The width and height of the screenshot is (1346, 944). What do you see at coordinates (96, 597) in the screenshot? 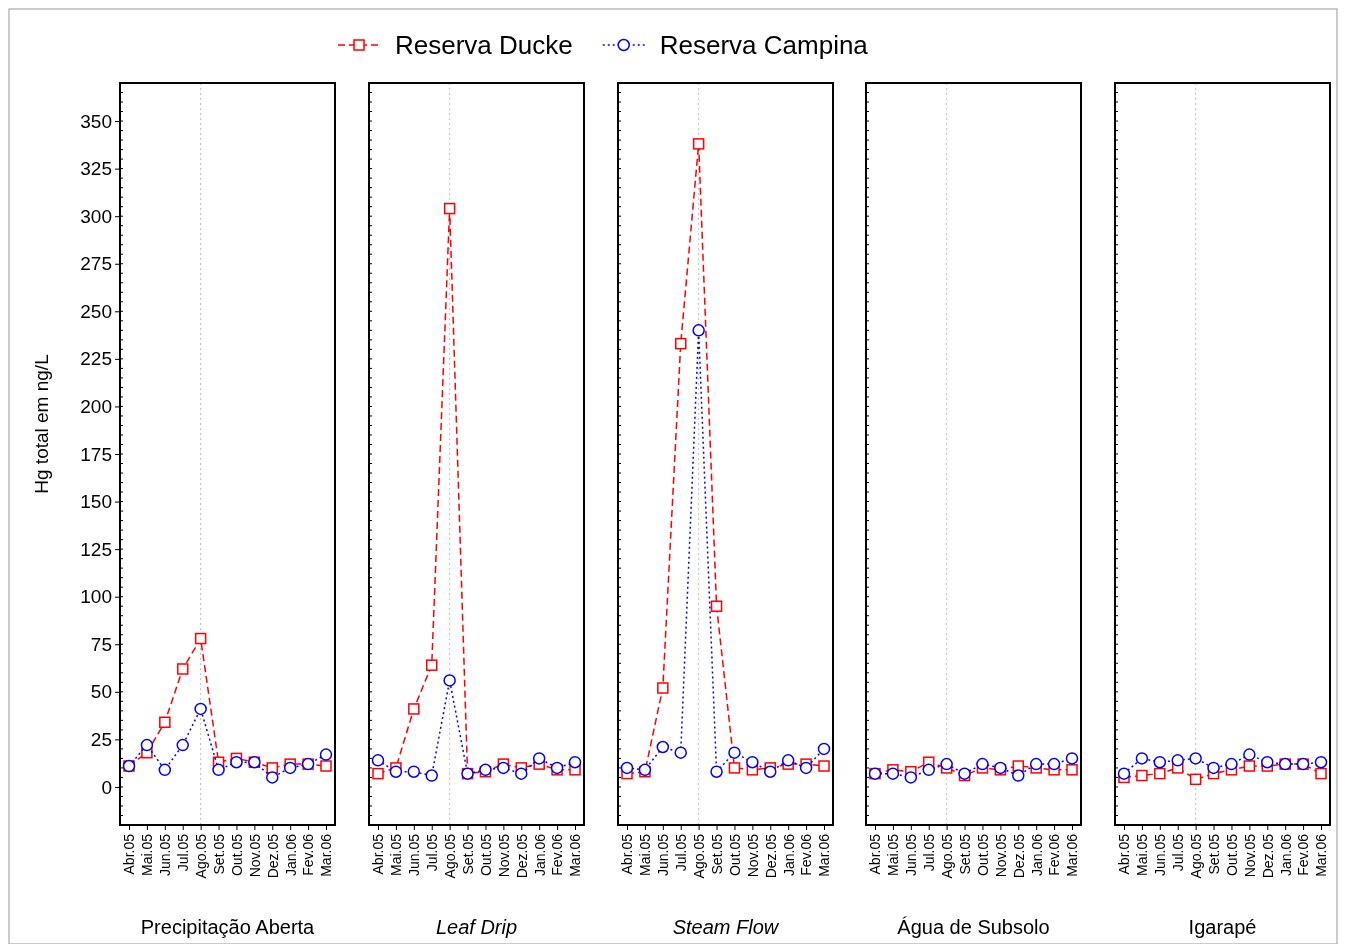
I see `y-tick-label: 100` at bounding box center [96, 597].